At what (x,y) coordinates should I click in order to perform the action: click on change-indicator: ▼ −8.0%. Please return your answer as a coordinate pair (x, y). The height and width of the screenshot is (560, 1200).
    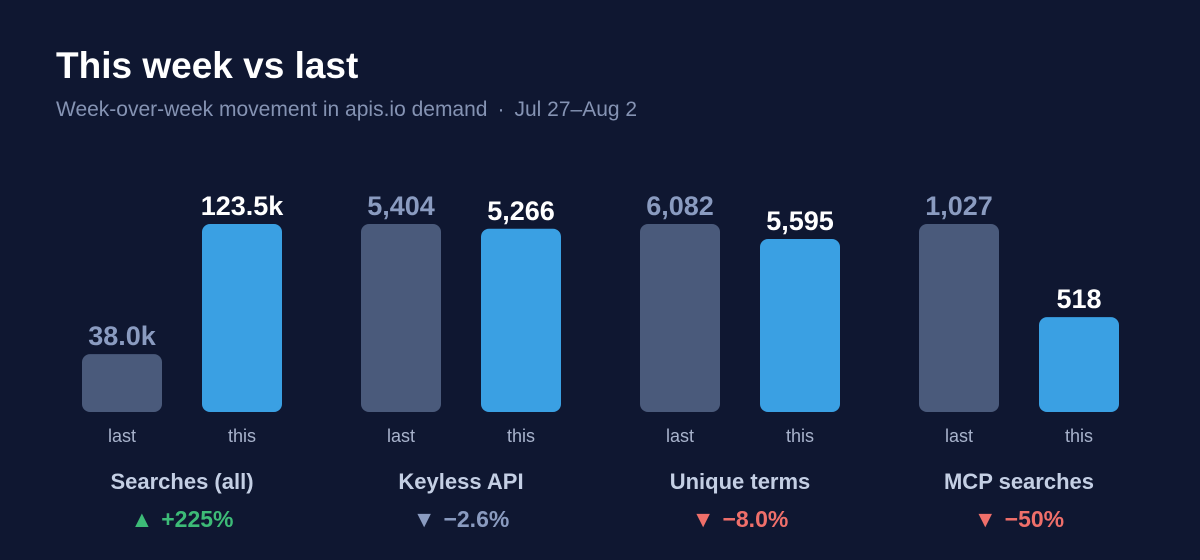
    Looking at the image, I should click on (740, 519).